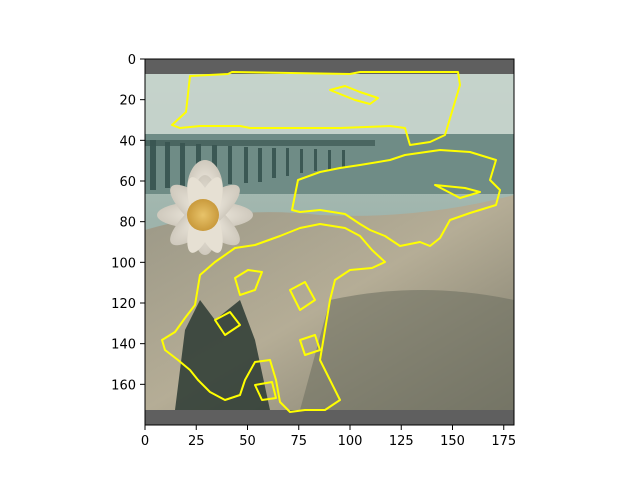 Image resolution: width=640 pixels, height=480 pixels. Describe the element at coordinates (123, 385) in the screenshot. I see `y-tick-label: 160` at that location.